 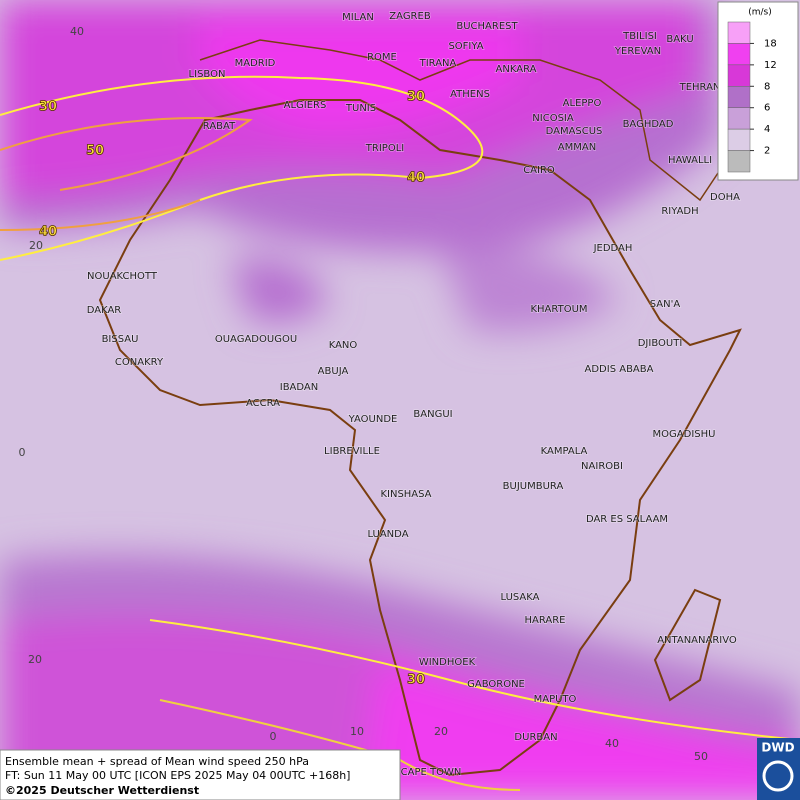 I want to click on footer-box, so click(x=200, y=774).